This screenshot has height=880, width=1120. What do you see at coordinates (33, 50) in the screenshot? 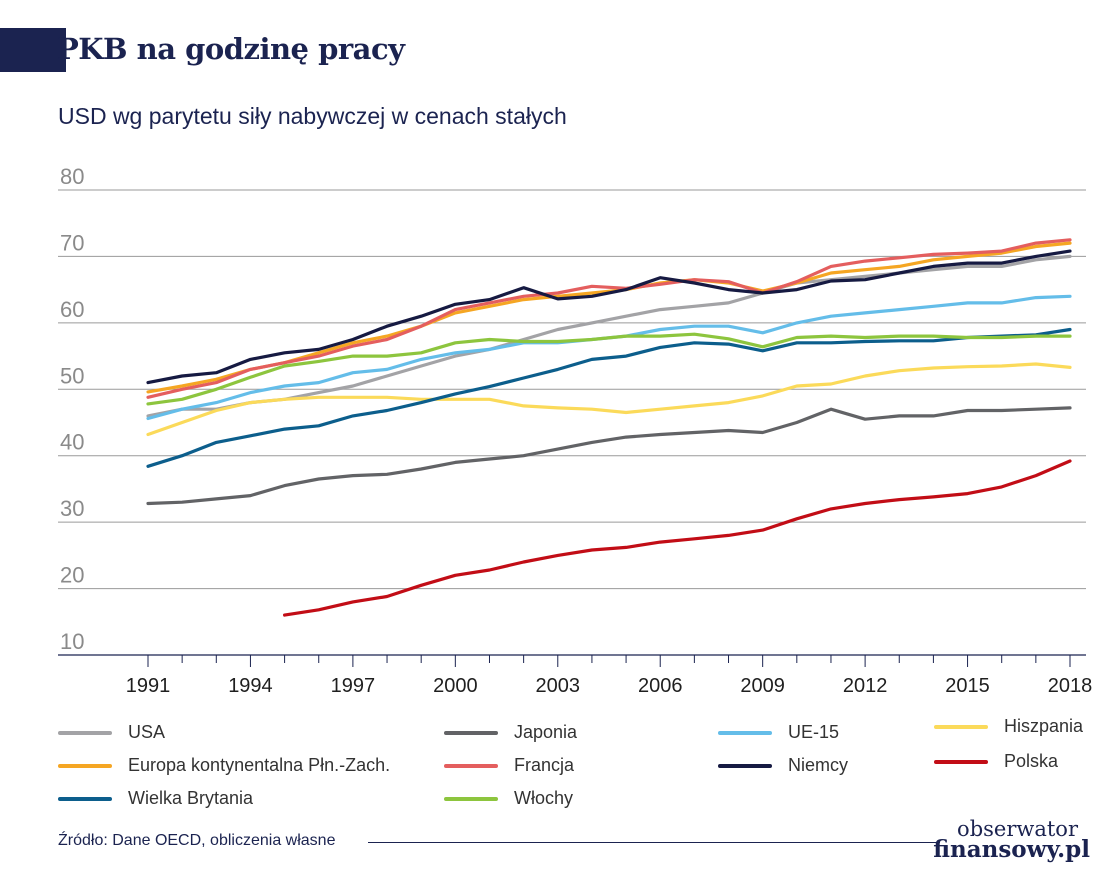
I see `title-accent-bar` at bounding box center [33, 50].